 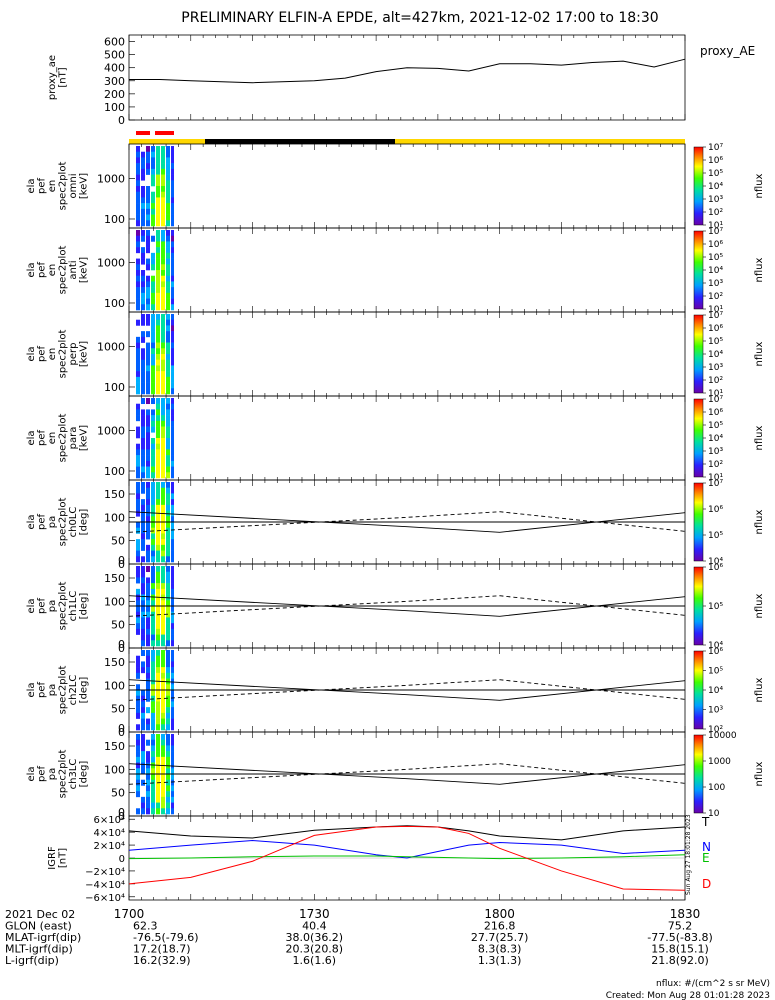 I want to click on perp-ytick-label: 100, so click(x=114, y=387).